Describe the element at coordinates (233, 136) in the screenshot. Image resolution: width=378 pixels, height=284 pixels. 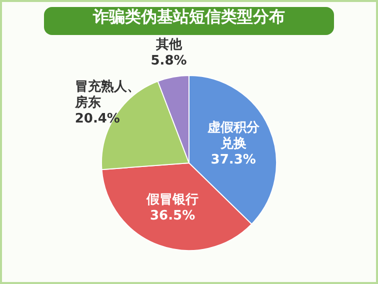
I see `slice-label: 虚假积分兑换` at that location.